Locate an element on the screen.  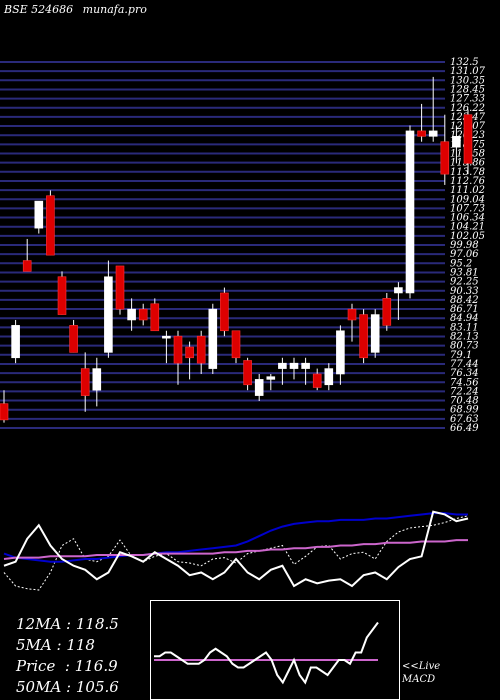
price-label: 111.02 is located at coordinates (467, 190).